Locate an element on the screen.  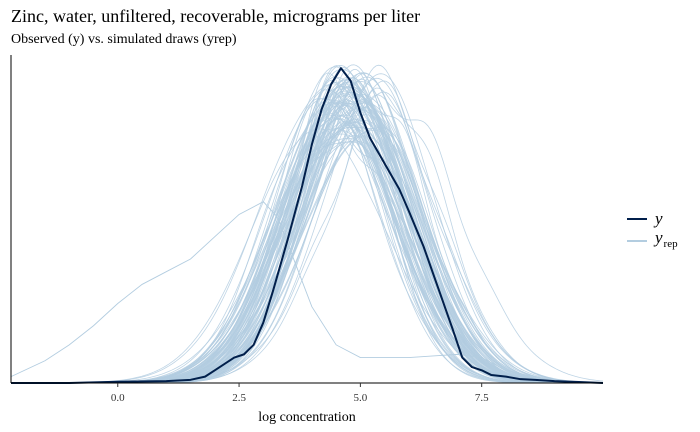
x-axis-title: log concentration is located at coordinates (307, 417).